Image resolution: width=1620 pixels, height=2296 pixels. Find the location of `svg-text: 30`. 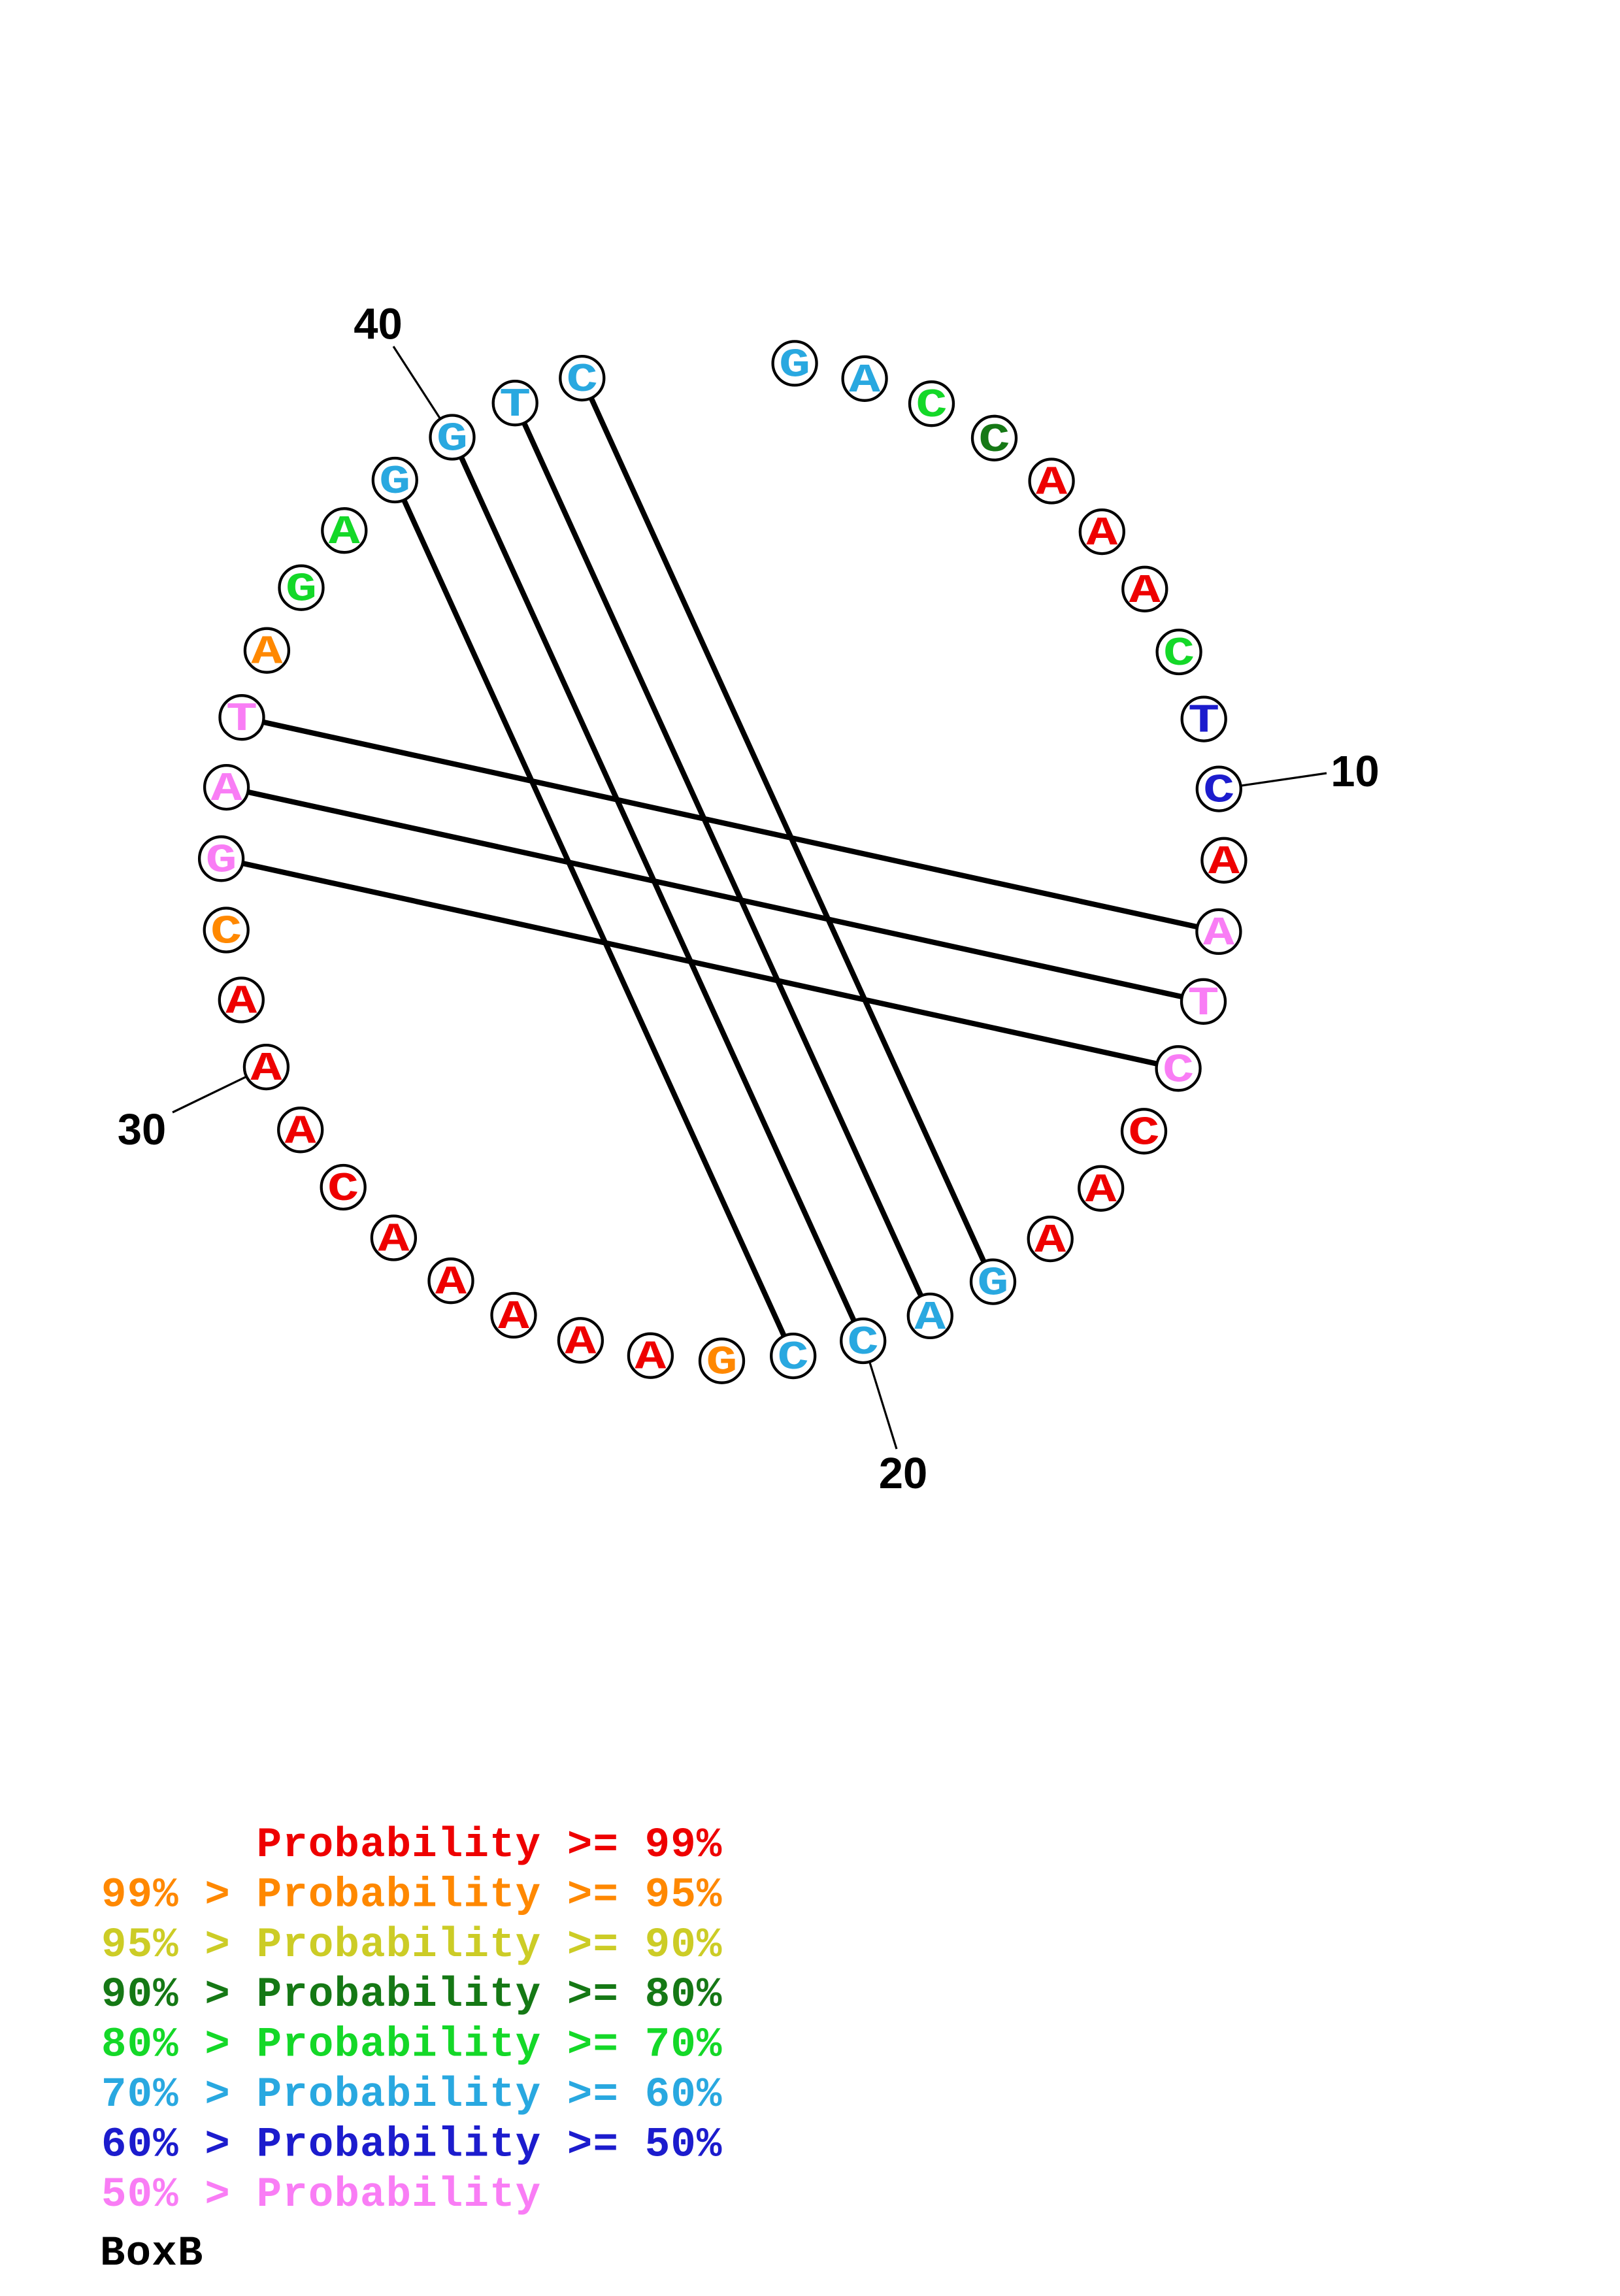

svg-text: 30 is located at coordinates (142, 1129).